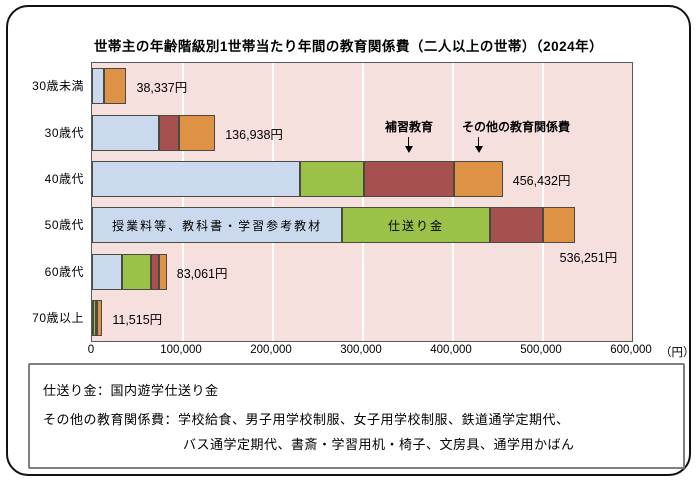 This screenshot has width=697, height=482. Describe the element at coordinates (379, 444) in the screenshot. I see `footnote-line-other-2: バス通学定期代、書斎・学習用机・椅子、文房具、通学用かばん` at that location.